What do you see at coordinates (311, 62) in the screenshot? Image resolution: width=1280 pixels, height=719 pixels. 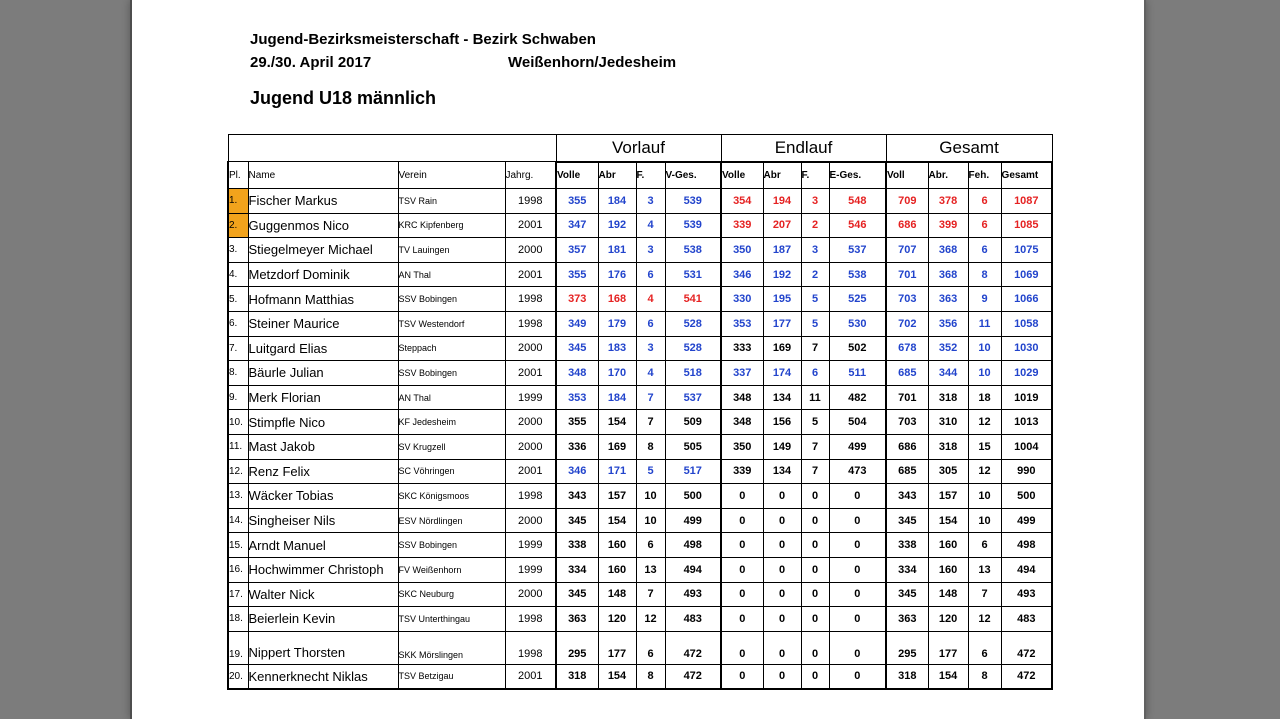 I see `event-date: 29./30. April 2017` at bounding box center [311, 62].